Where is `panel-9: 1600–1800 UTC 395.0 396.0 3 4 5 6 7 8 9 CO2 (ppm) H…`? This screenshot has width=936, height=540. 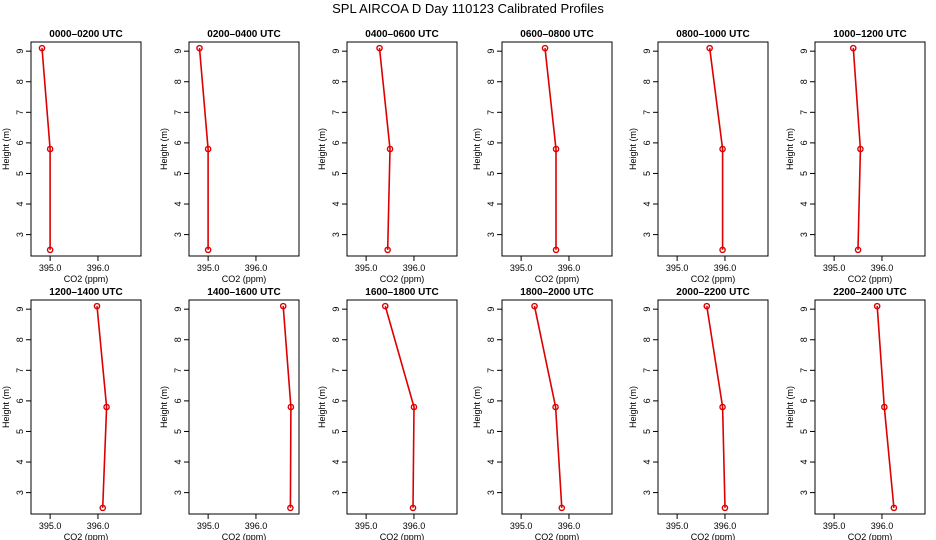
panel-9: 1600–1800 UTC 395.0 396.0 3 4 5 6 7 8 9 CO2 (ppm) H… is located at coordinates (387, 413).